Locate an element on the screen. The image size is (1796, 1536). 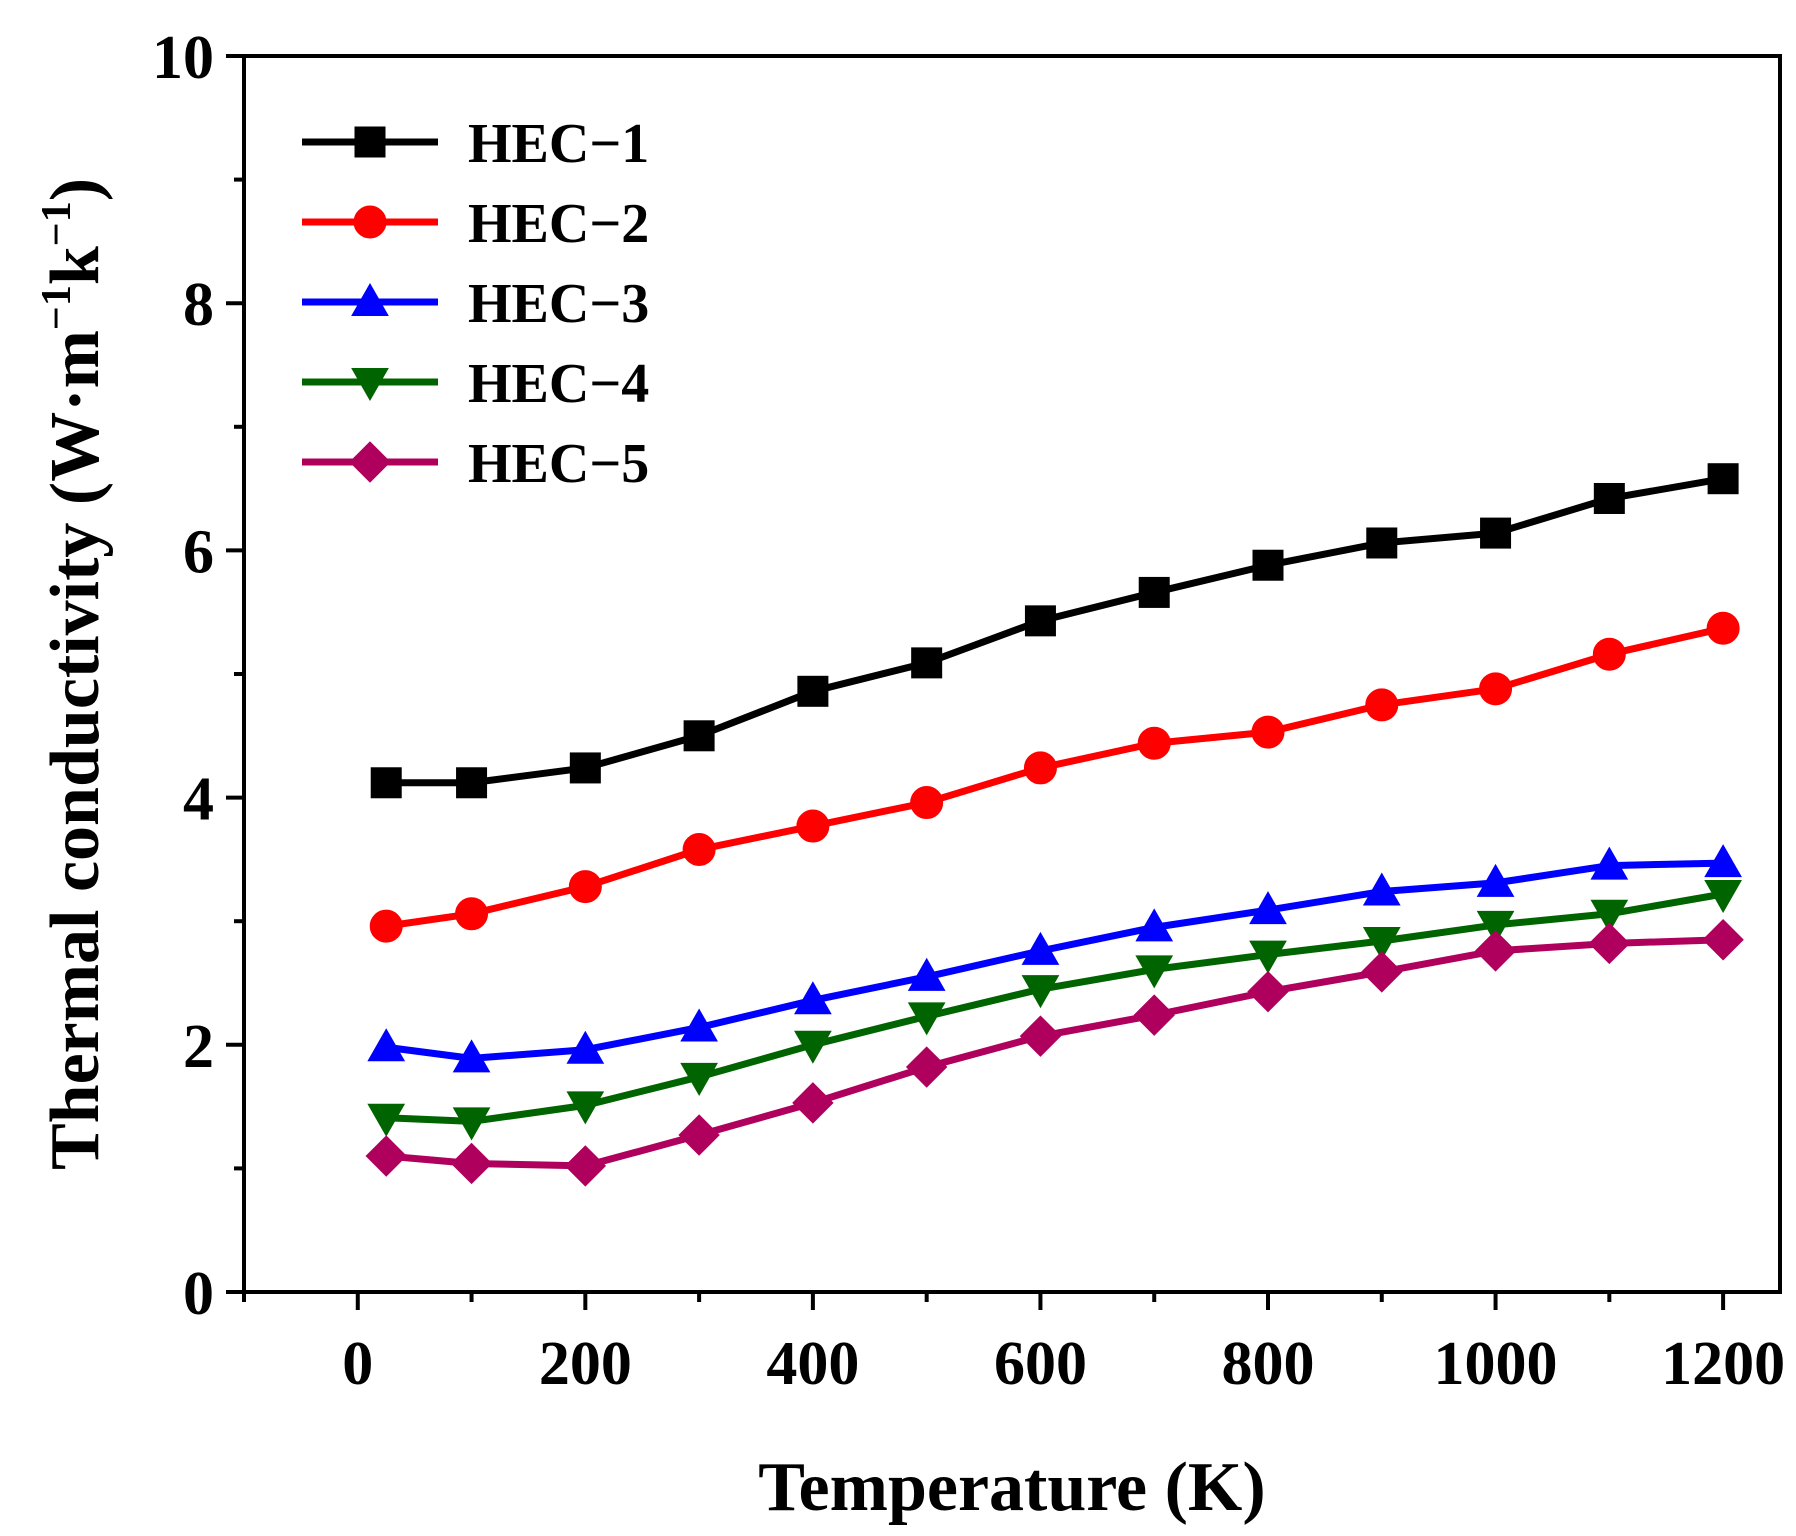
y-tick-label: 6 is located at coordinates (198, 552).